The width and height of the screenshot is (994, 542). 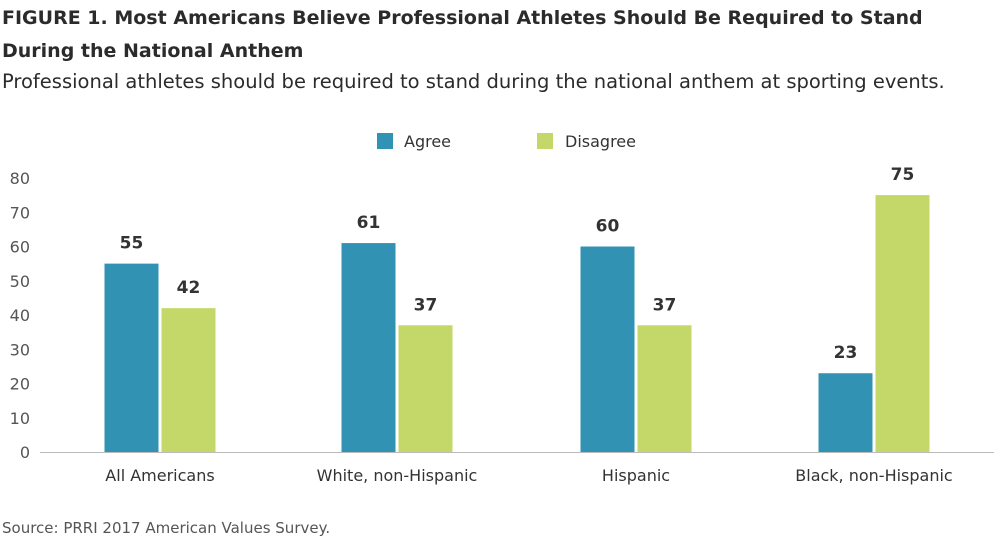 What do you see at coordinates (25, 452) in the screenshot?
I see `y-tick-label: 0` at bounding box center [25, 452].